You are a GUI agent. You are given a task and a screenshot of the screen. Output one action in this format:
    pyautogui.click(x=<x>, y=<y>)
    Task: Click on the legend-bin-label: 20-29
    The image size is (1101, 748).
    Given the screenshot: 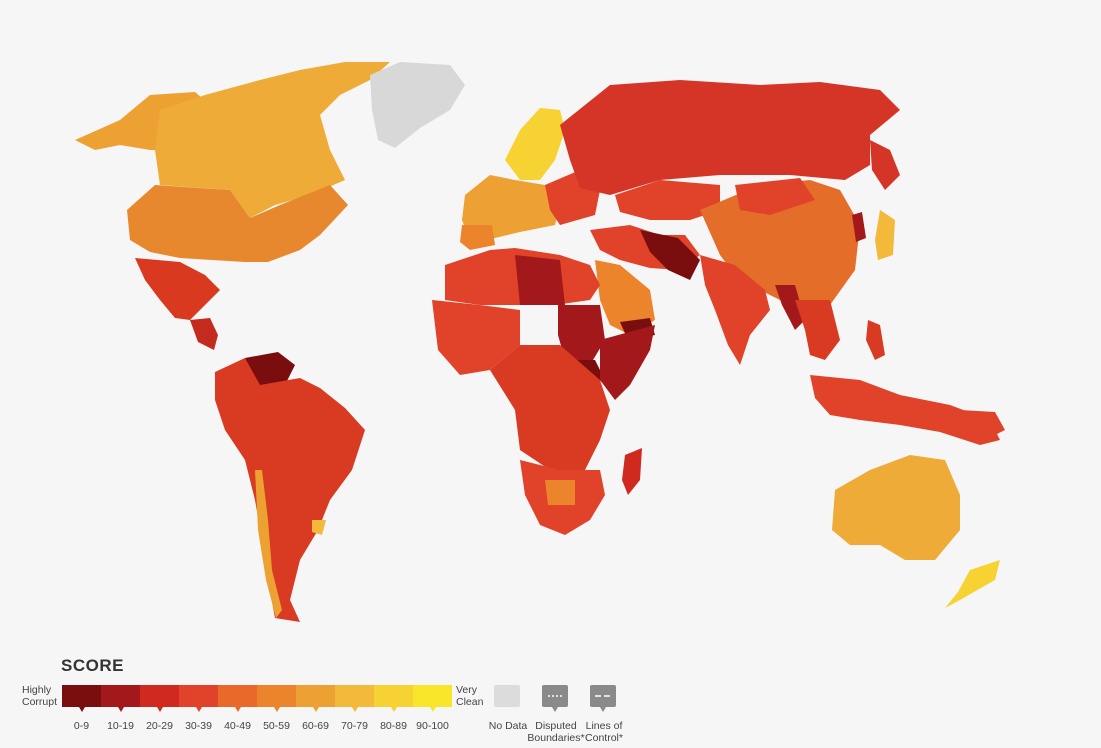 What is the action you would take?
    pyautogui.click(x=159, y=726)
    